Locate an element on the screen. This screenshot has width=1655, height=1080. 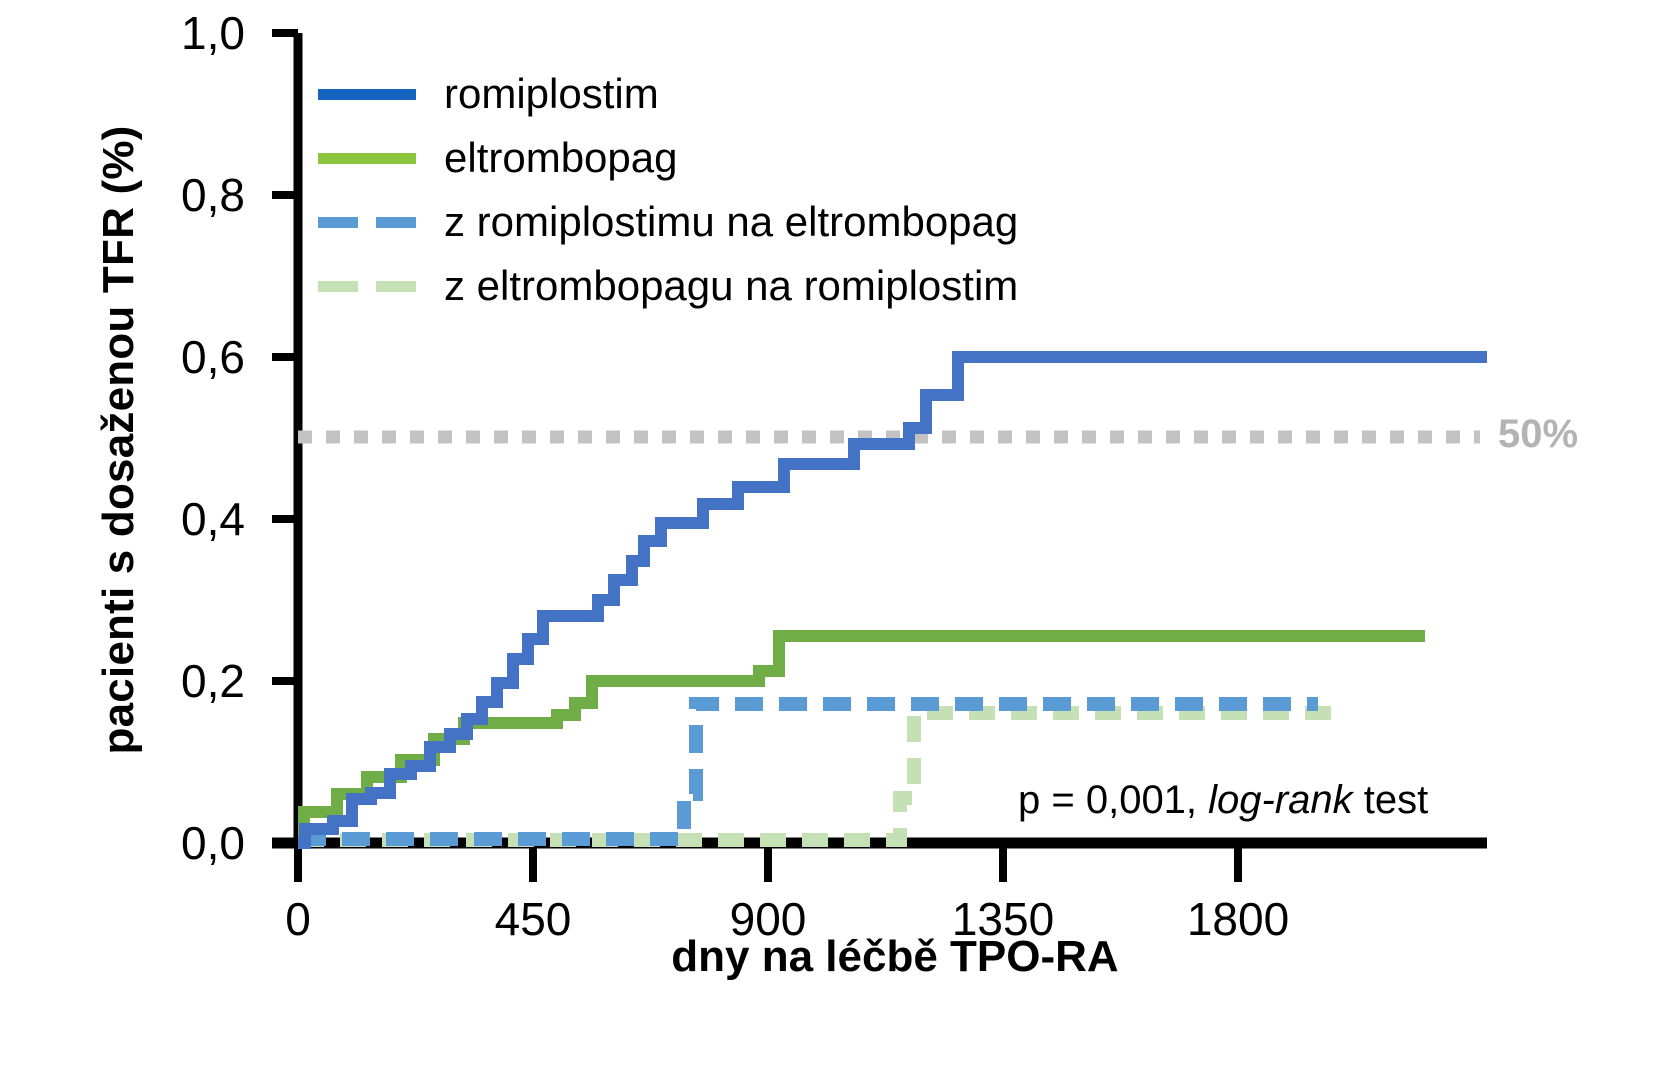
legend-item-eltrombopag: eltrombopag is located at coordinates (698, 158).